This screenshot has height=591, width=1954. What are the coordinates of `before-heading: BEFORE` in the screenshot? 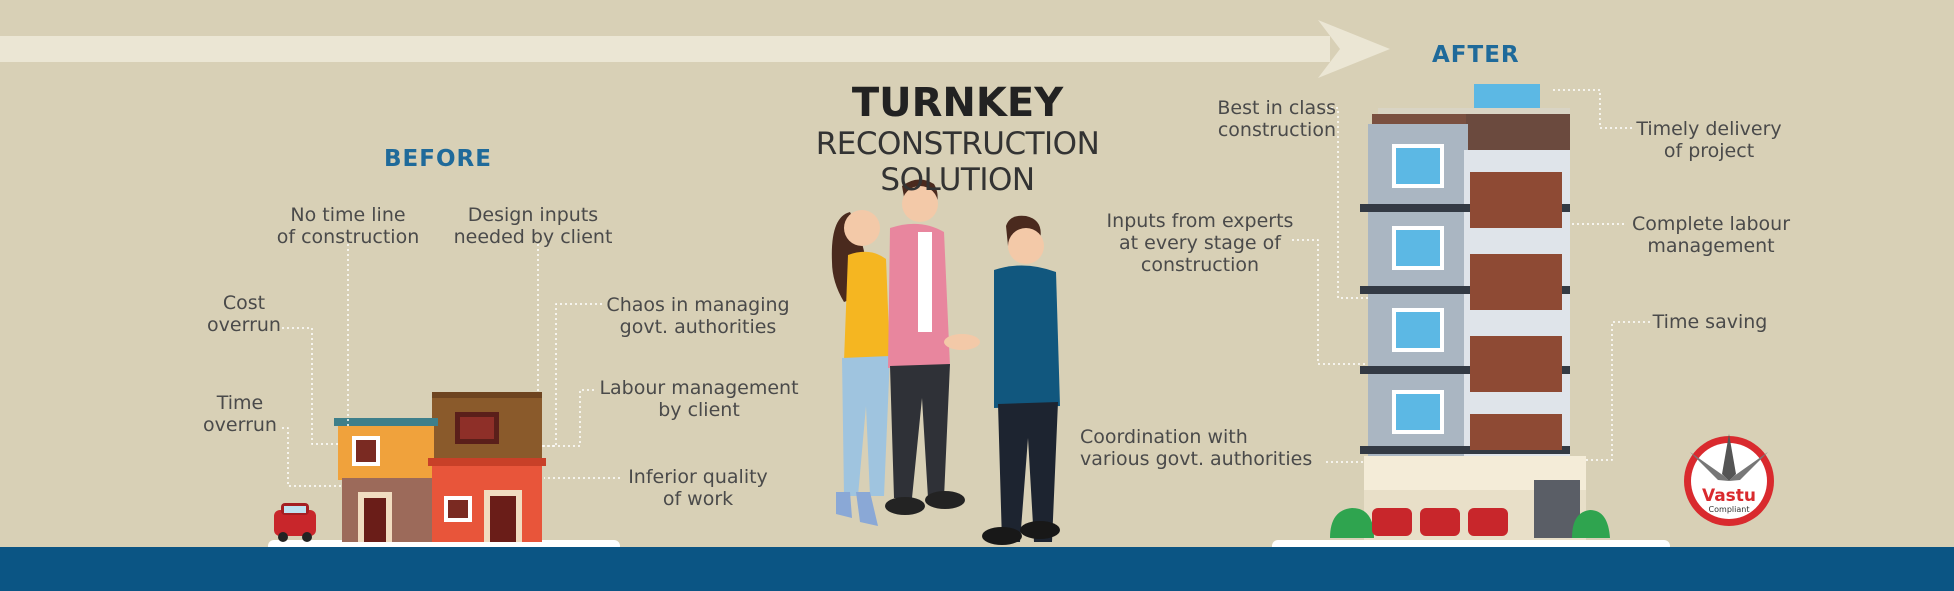 It's located at (438, 159).